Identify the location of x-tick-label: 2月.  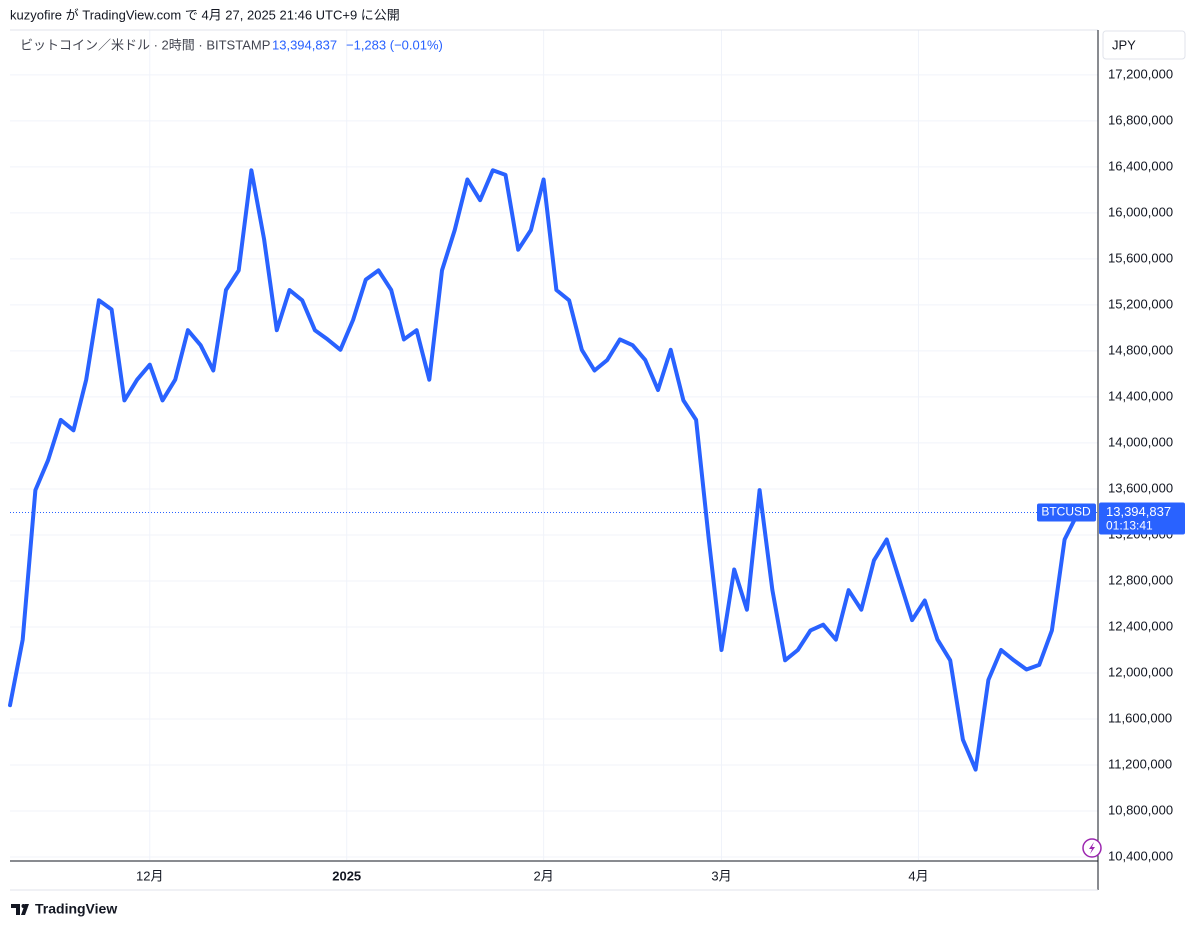
(544, 875).